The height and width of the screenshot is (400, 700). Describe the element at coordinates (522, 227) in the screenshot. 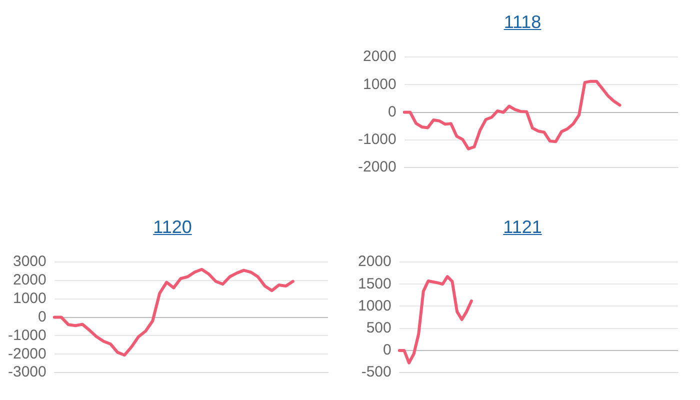

I see `chart-title: 1121` at that location.